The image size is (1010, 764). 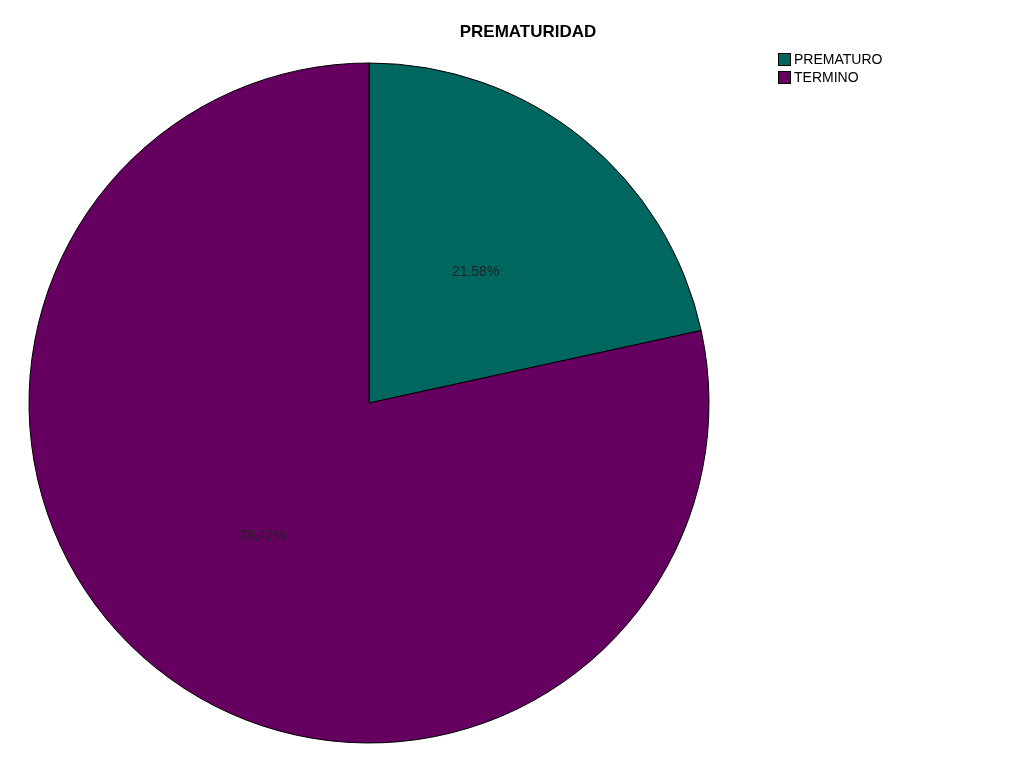 What do you see at coordinates (262, 535) in the screenshot?
I see `data-label: 78,42%` at bounding box center [262, 535].